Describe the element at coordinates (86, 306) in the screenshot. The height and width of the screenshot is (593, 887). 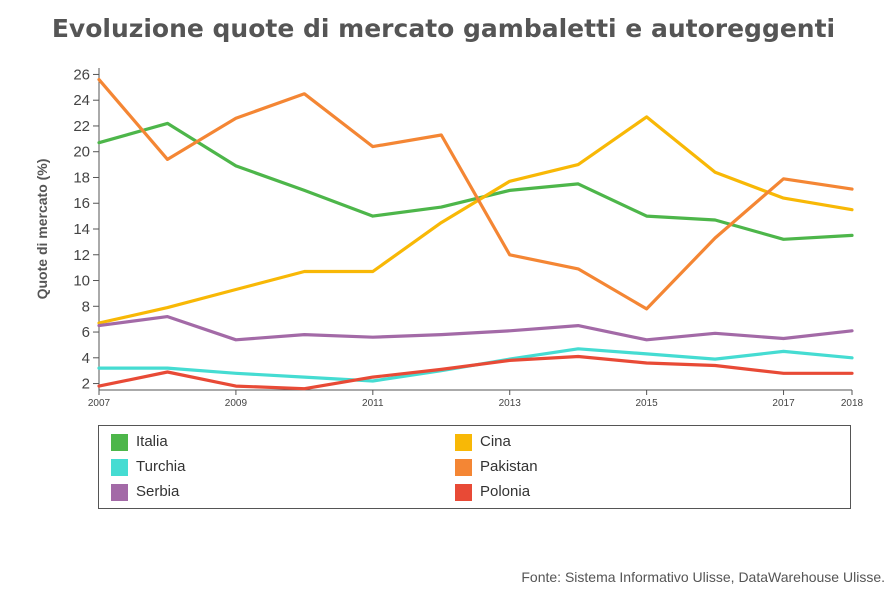
I see `y-tick-label: 8` at that location.